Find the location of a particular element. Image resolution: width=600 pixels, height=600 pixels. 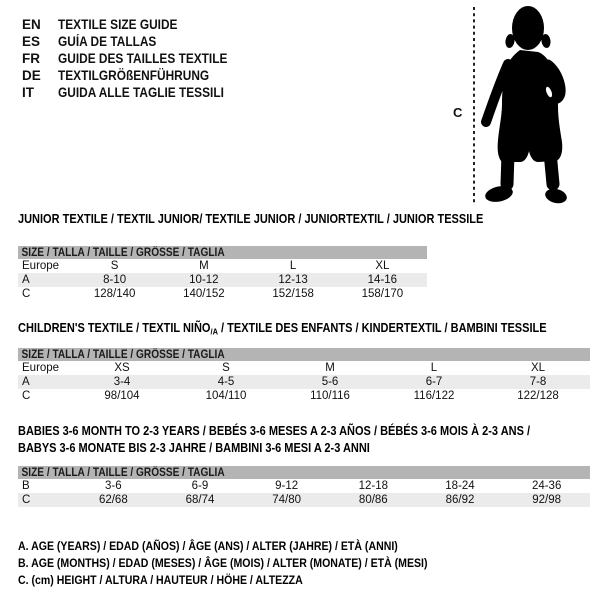

table-cell: 5-6 is located at coordinates (330, 382).